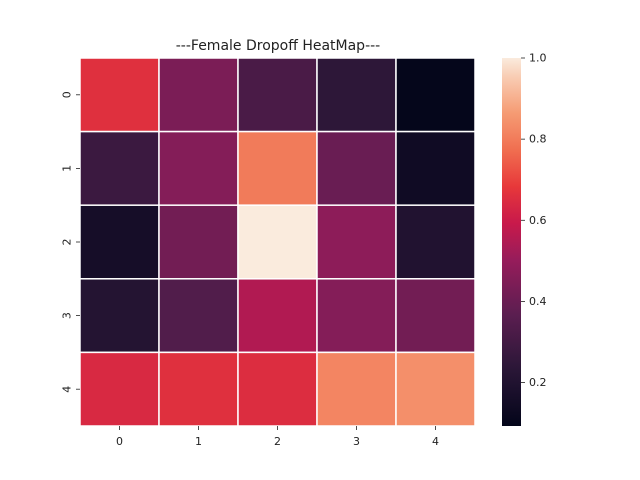 The width and height of the screenshot is (640, 480). I want to click on heatmap-cell-r3-c3, so click(356, 316).